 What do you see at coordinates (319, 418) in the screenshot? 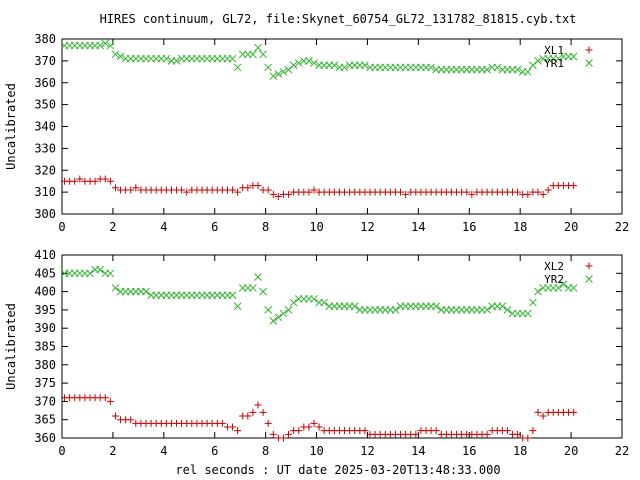
I see `series-XL2` at bounding box center [319, 418].